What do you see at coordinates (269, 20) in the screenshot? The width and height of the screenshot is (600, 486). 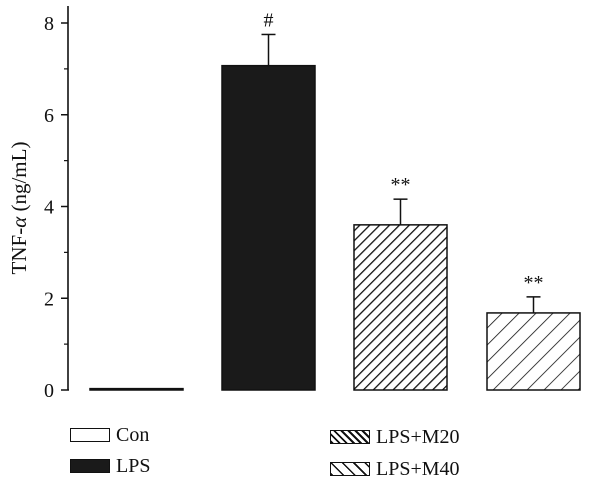 I see `annotation-lps: #` at bounding box center [269, 20].